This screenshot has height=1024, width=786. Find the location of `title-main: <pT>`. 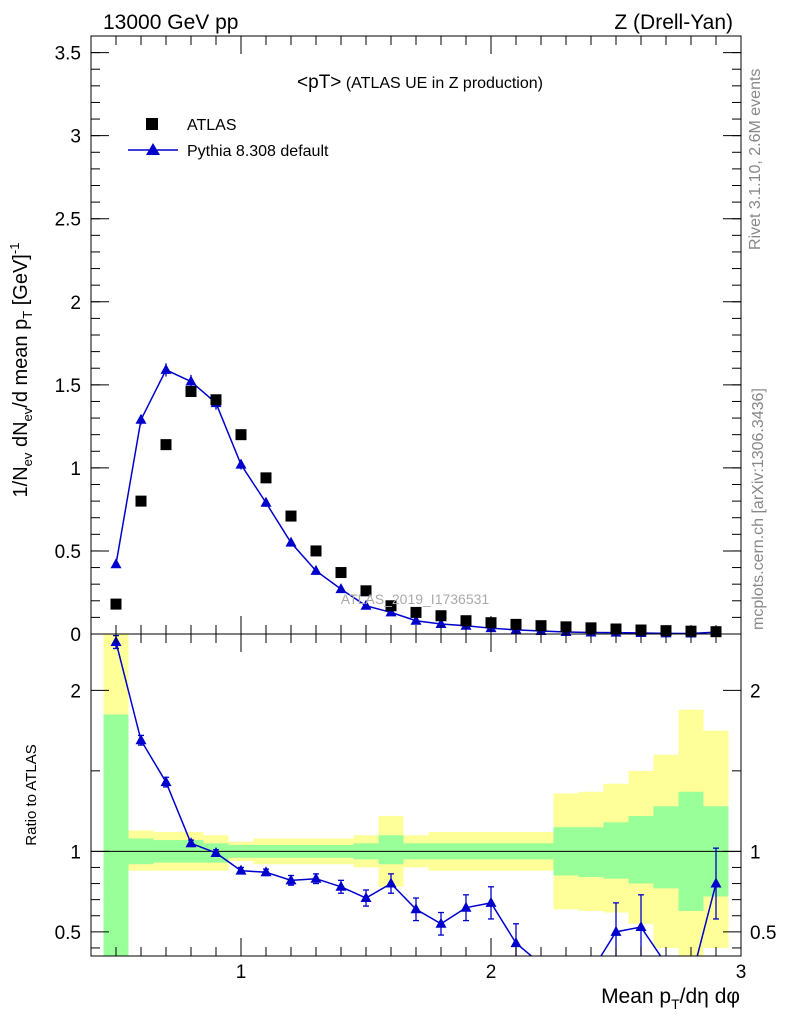

title-main: <pT> is located at coordinates (319, 82).